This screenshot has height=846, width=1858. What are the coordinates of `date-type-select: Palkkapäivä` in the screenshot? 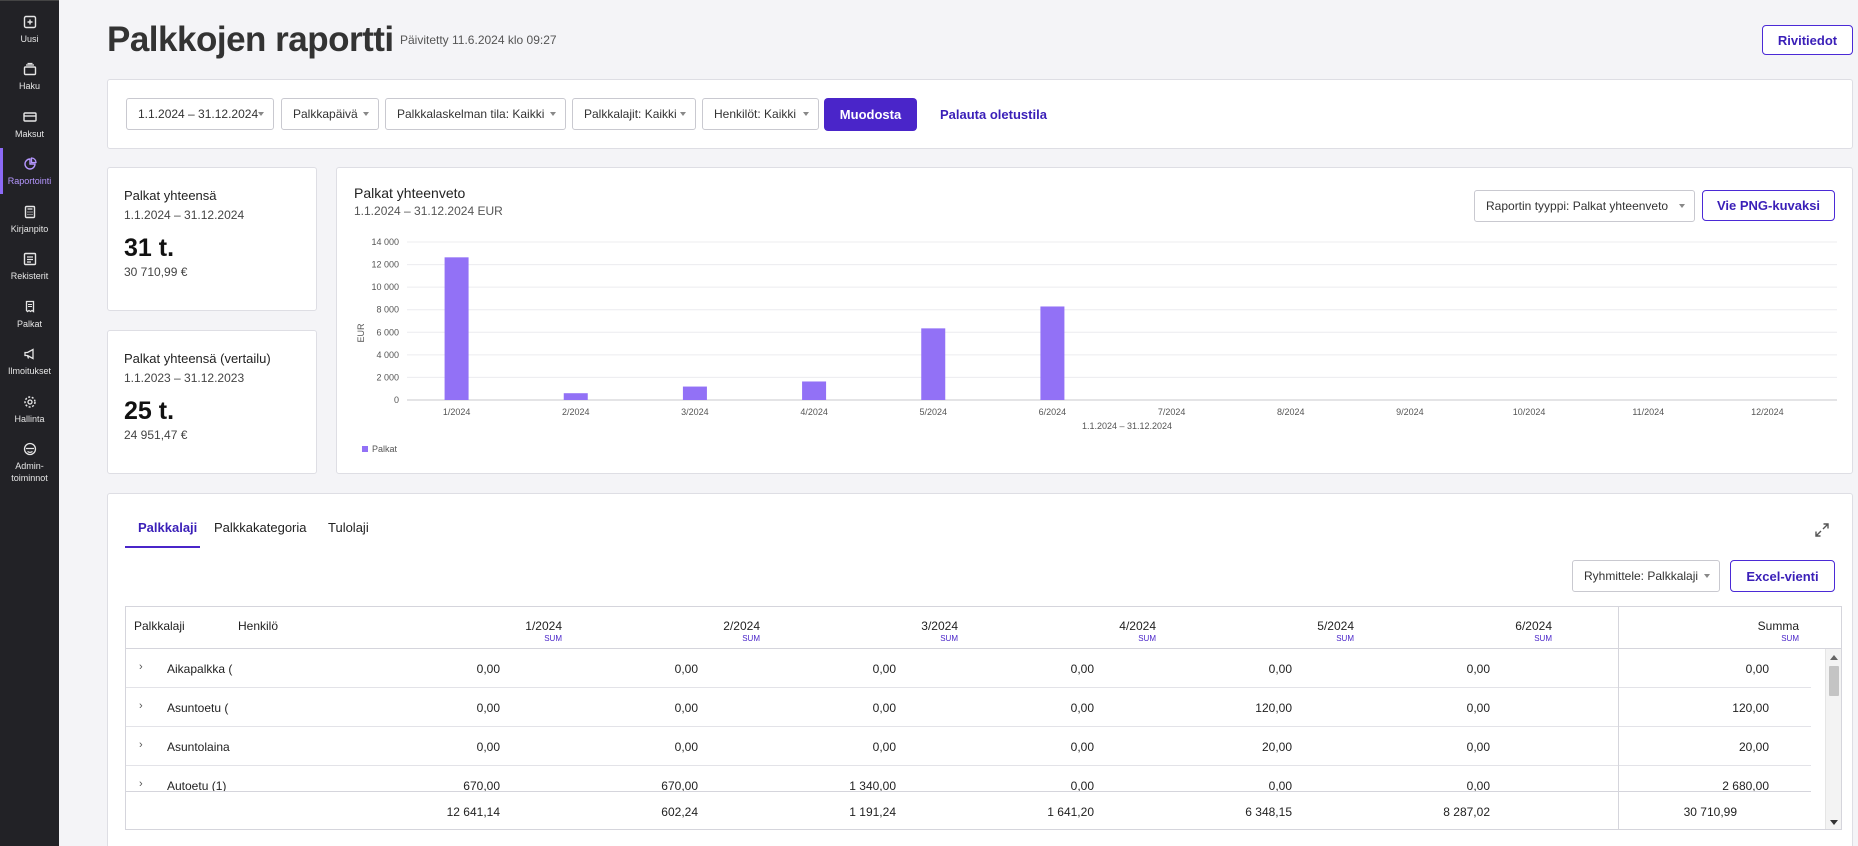 It's located at (330, 114).